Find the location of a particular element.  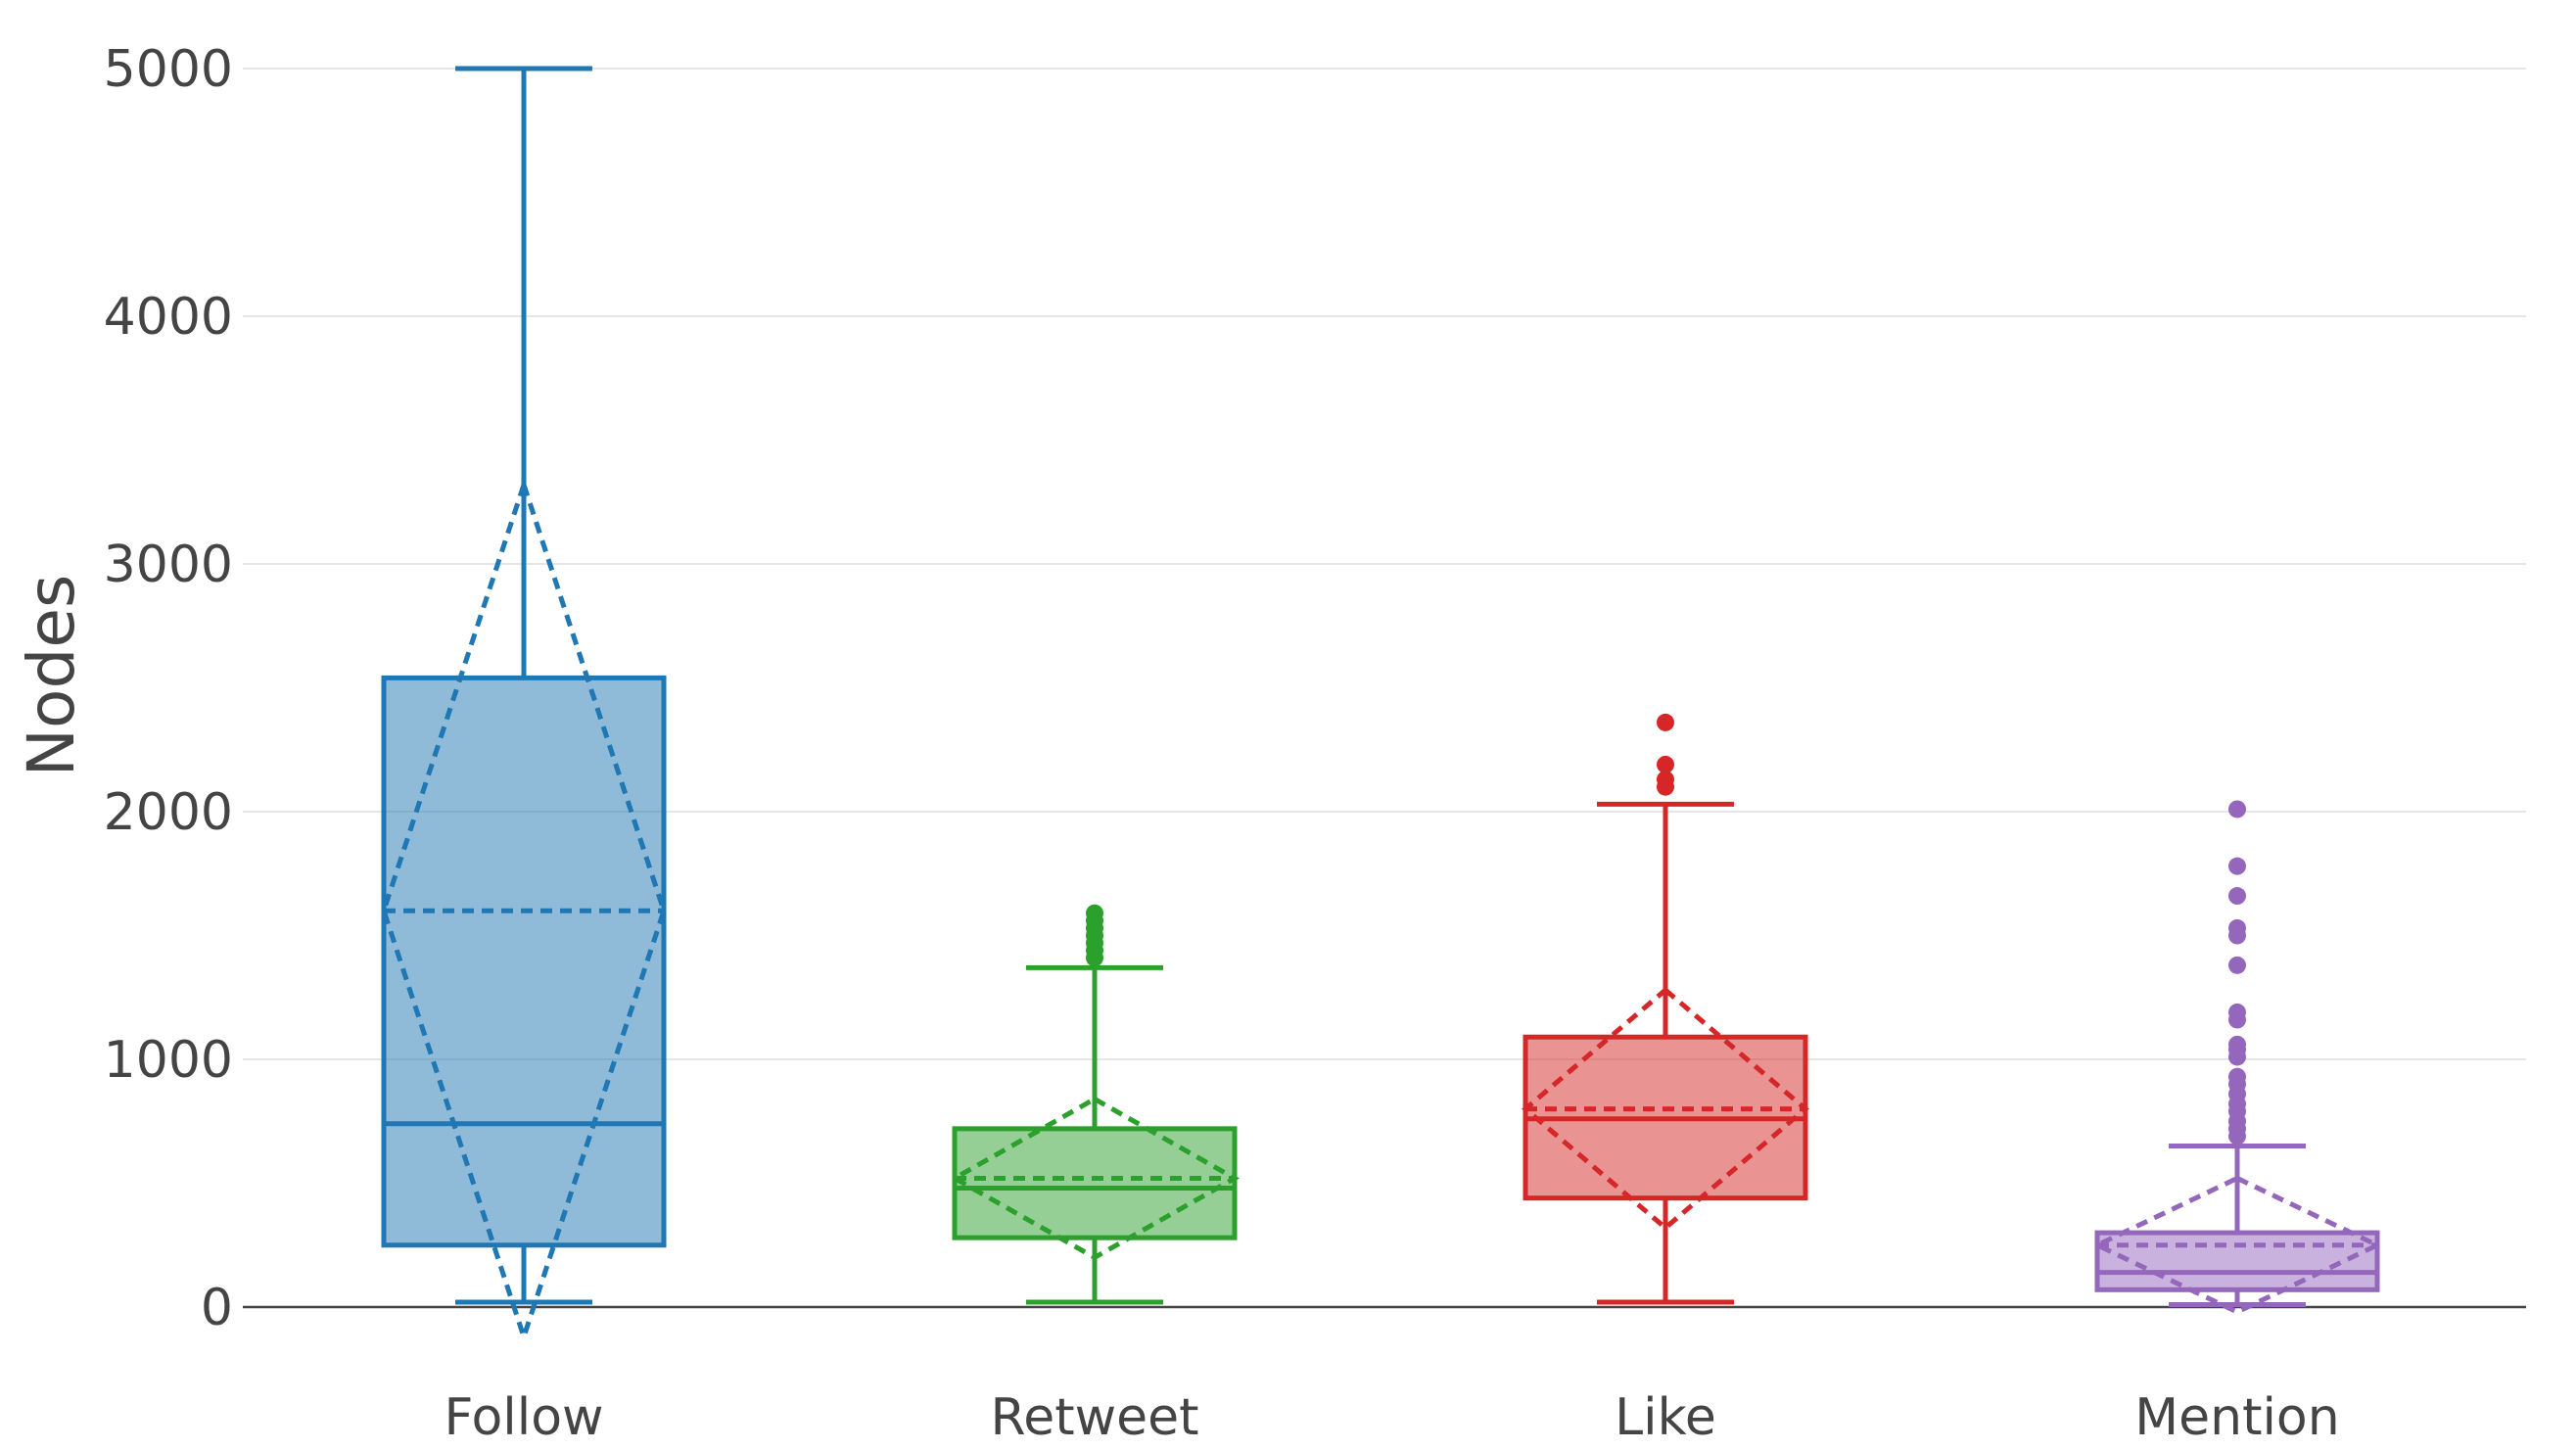

box-follow is located at coordinates (524, 705).